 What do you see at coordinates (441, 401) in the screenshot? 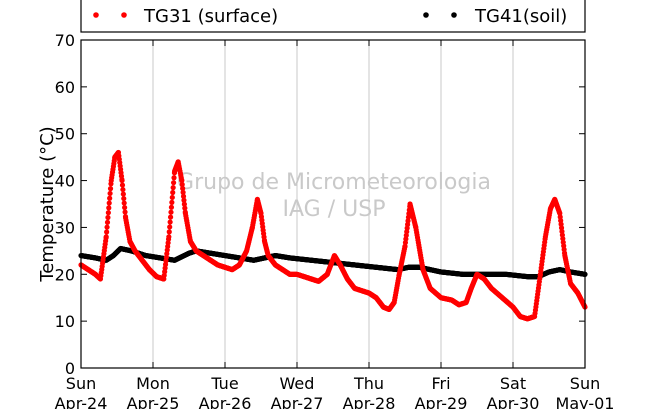
I see `x-tick-label-date: Apr-29` at bounding box center [441, 401].